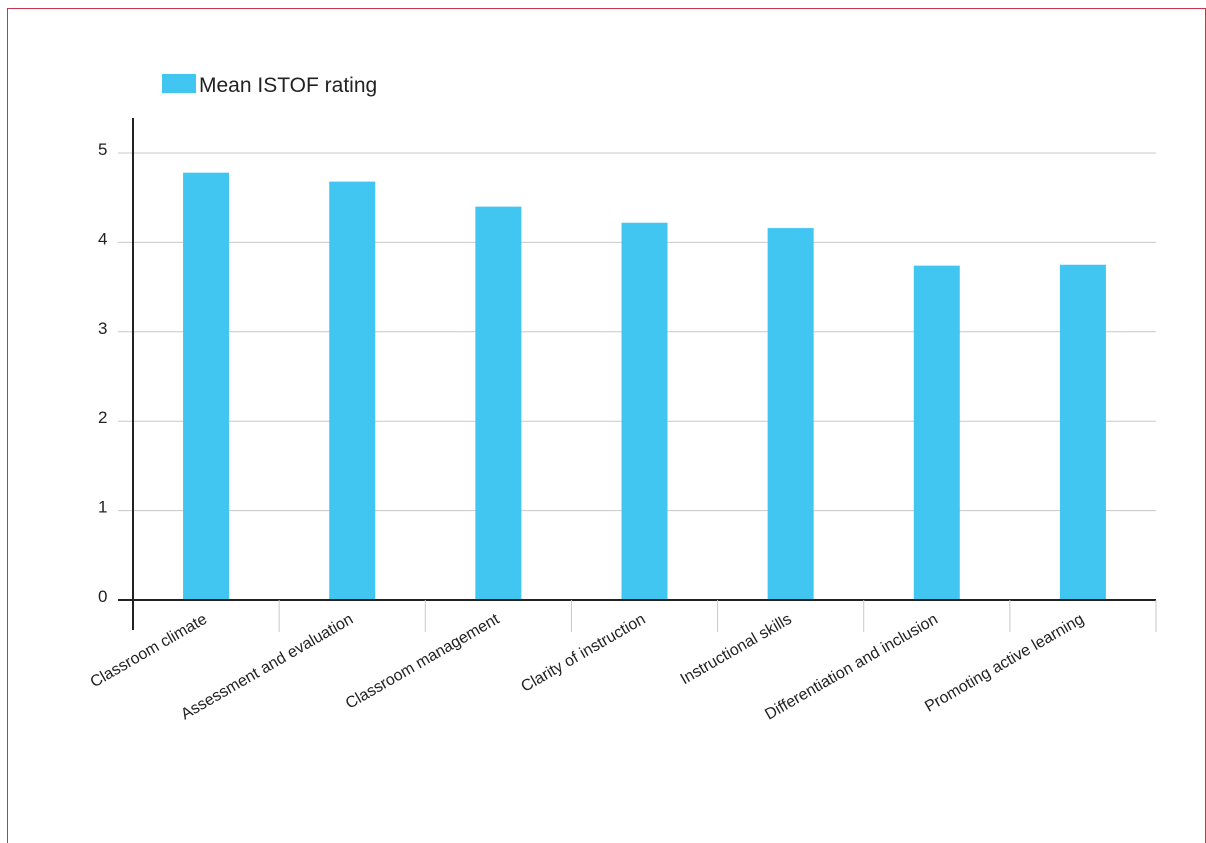 This screenshot has width=1206, height=843. I want to click on x-tick-label: Promoting active learning, so click(1004, 663).